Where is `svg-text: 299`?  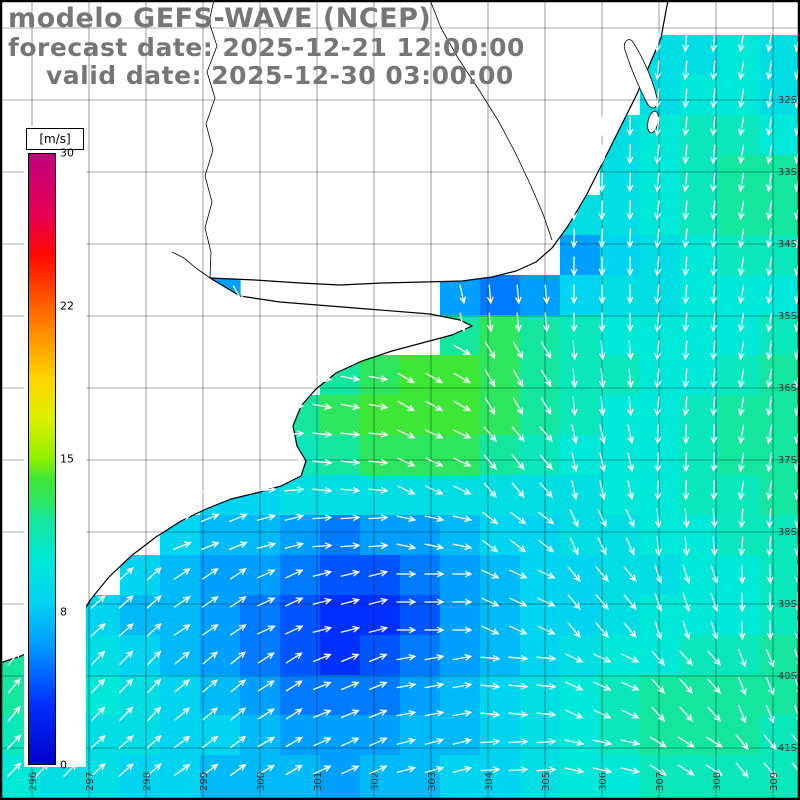
svg-text: 299 is located at coordinates (204, 781).